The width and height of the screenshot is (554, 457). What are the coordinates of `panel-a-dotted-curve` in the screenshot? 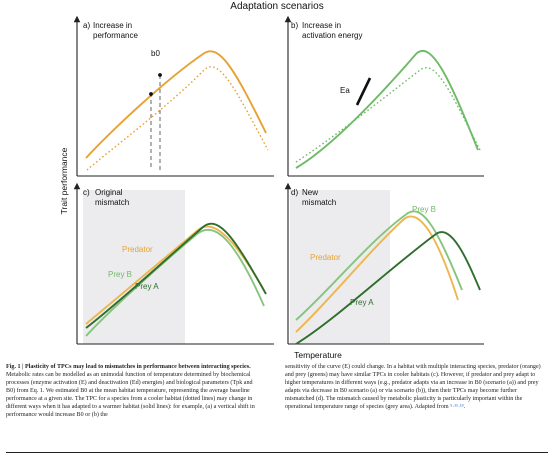 It's located at (177, 118).